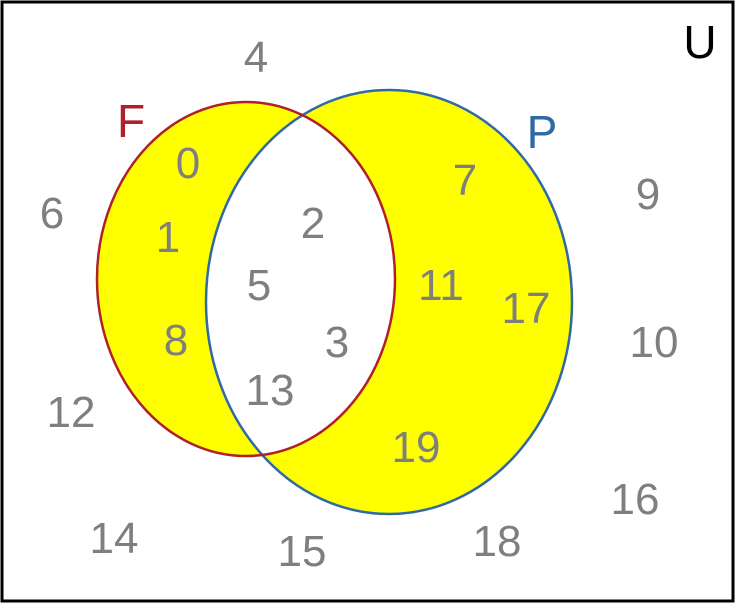 This screenshot has width=735, height=608. I want to click on element-only-p: 17, so click(526, 308).